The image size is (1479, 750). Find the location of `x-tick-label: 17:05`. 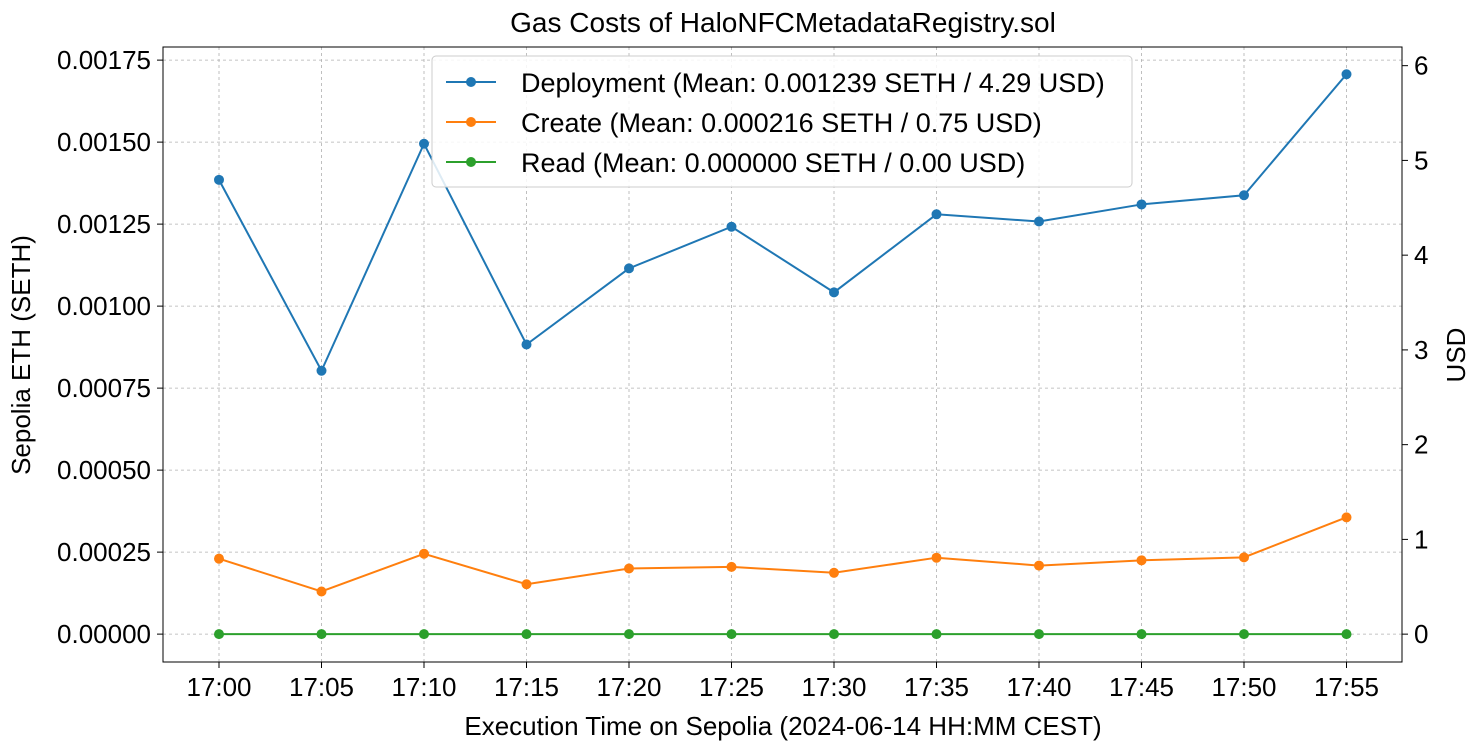

x-tick-label: 17:05 is located at coordinates (321, 687).